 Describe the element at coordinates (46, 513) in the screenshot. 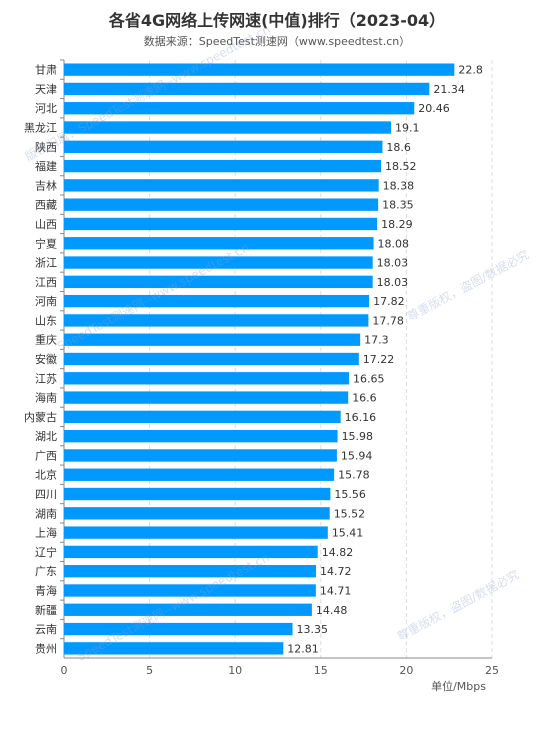

I see `category-label: 湖南` at that location.